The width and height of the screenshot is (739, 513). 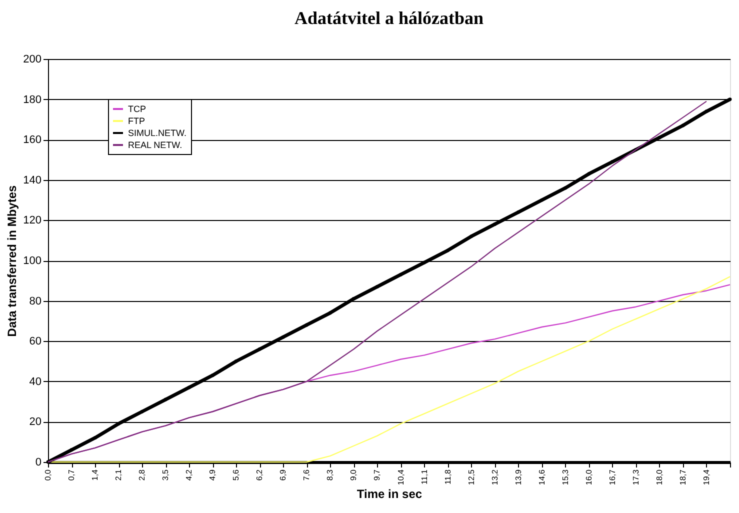 What do you see at coordinates (71, 474) in the screenshot?
I see `x-tick-label: 0,7` at bounding box center [71, 474].